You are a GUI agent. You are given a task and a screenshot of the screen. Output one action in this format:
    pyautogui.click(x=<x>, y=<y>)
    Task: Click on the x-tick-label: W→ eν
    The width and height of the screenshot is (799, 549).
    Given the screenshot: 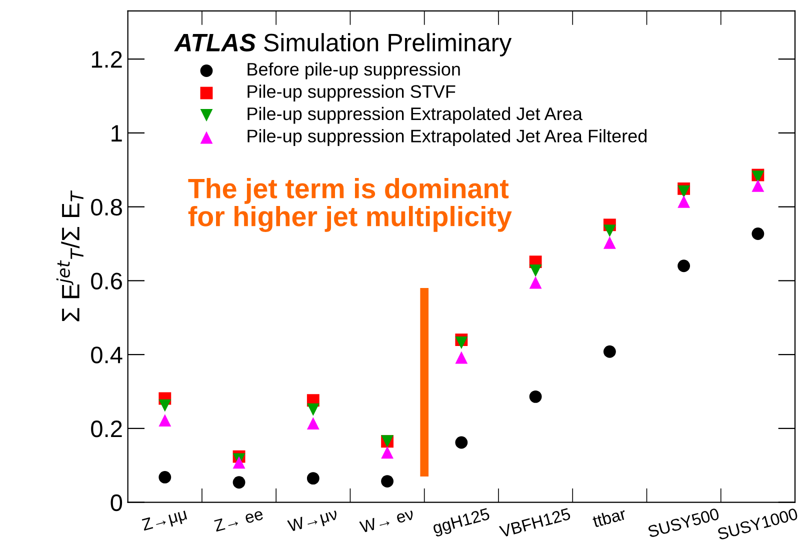 What is the action you would take?
    pyautogui.click(x=386, y=521)
    